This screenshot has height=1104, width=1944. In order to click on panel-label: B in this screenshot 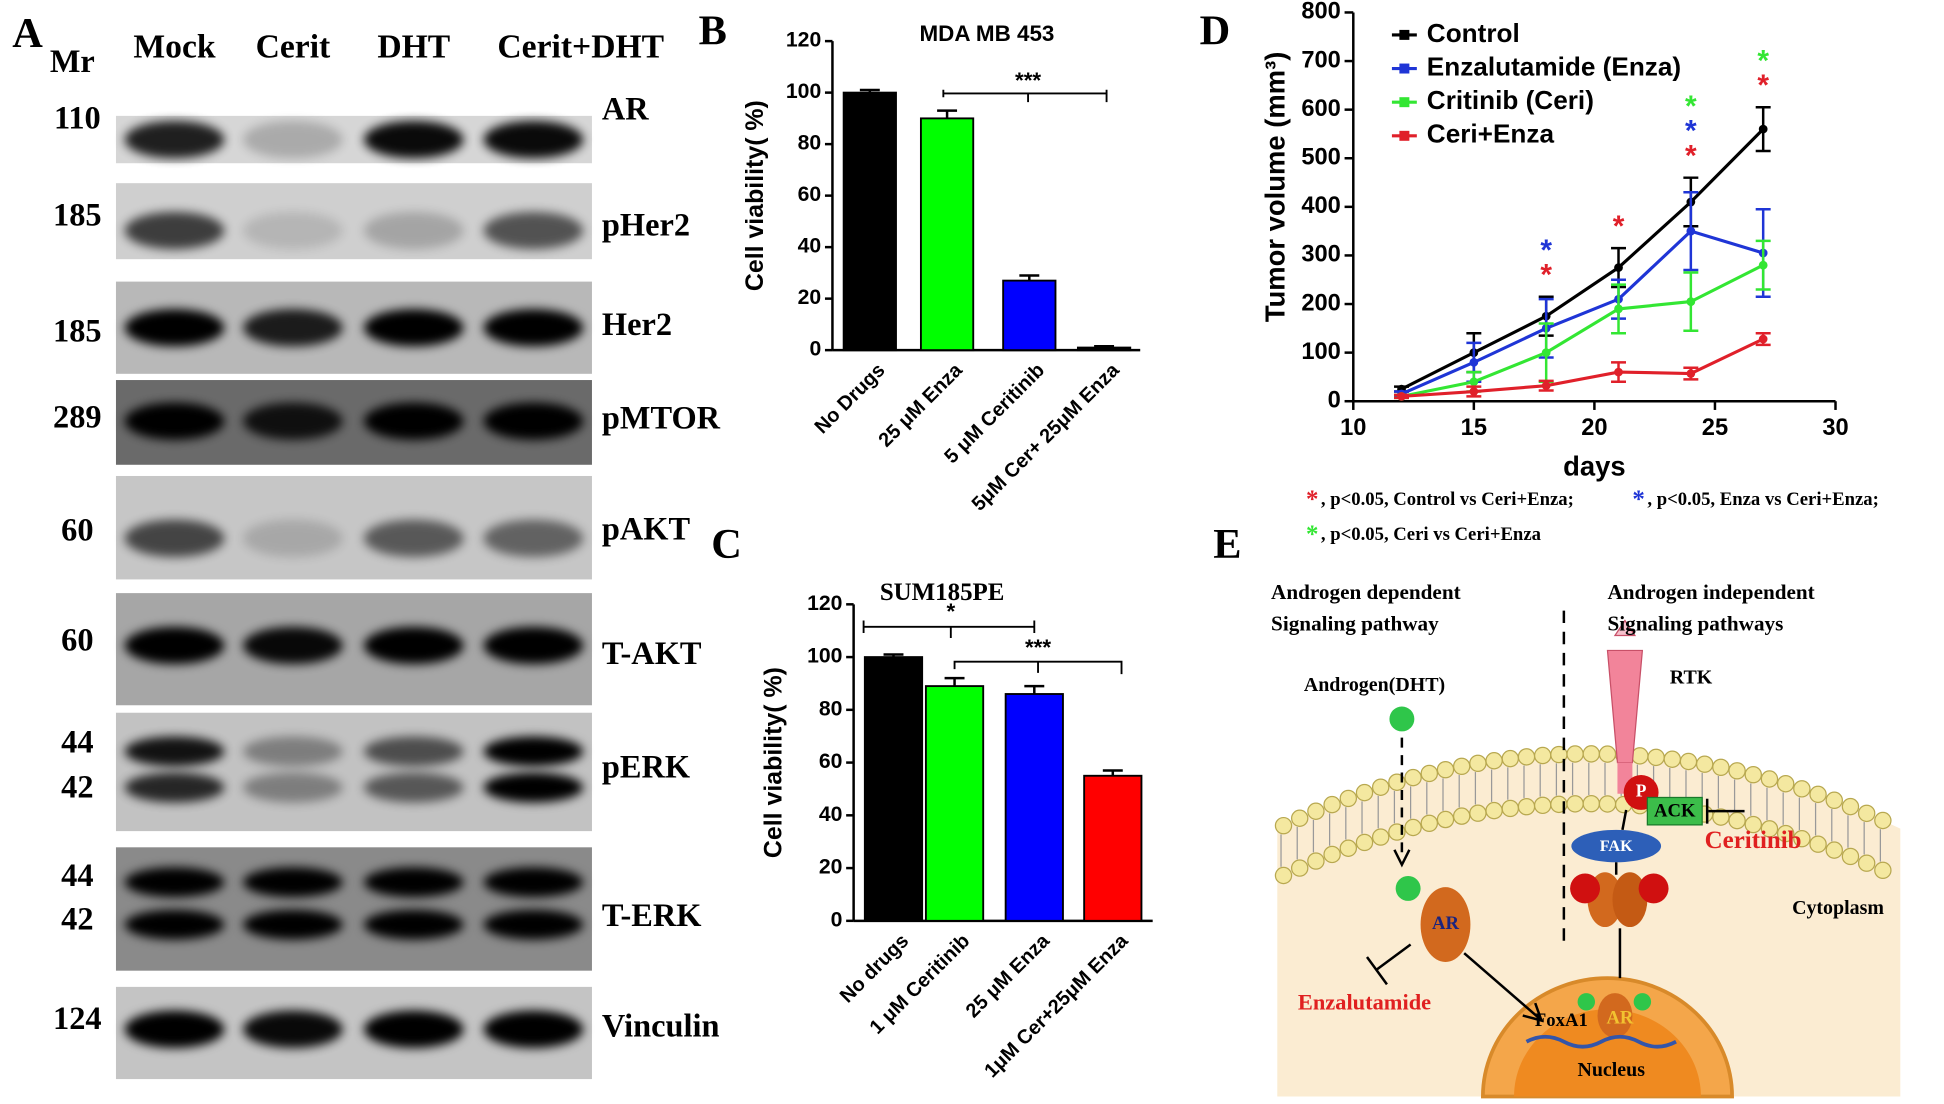, I will do `click(713, 31)`.